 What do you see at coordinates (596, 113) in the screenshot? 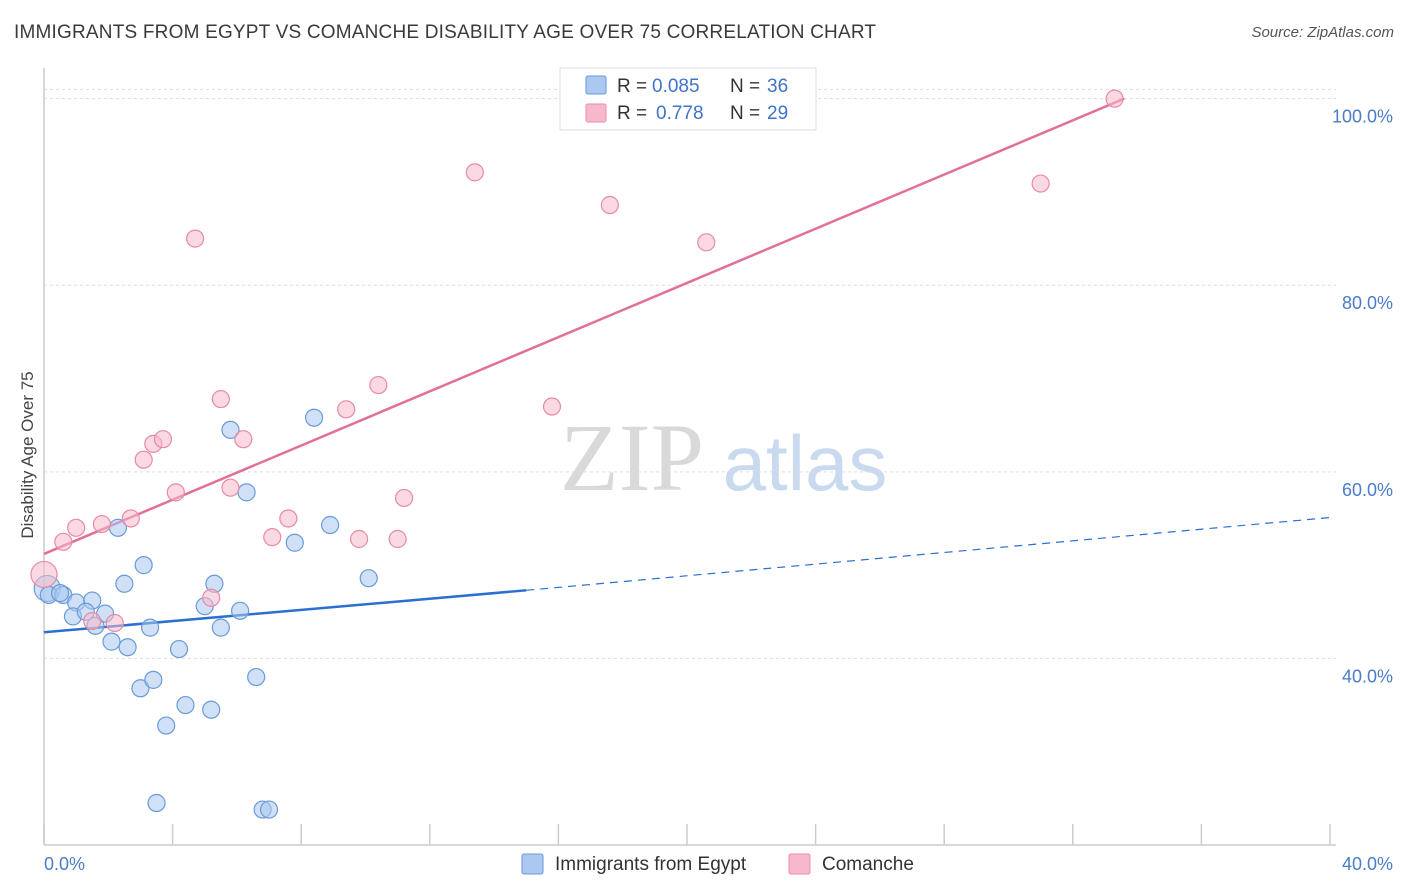
I see `legend-swatch-pink` at bounding box center [596, 113].